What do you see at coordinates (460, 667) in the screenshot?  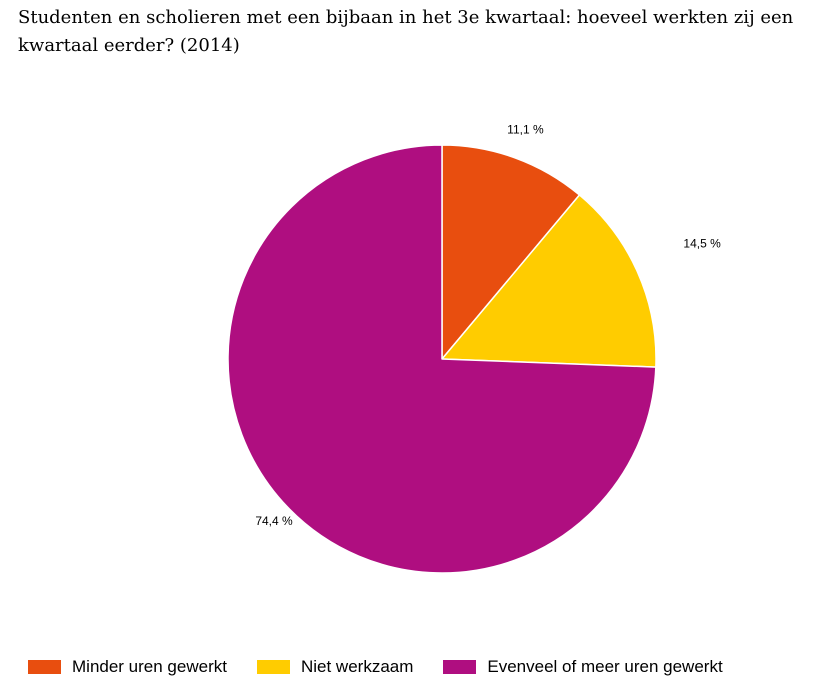 I see `legend-swatch-evenveel-meer` at bounding box center [460, 667].